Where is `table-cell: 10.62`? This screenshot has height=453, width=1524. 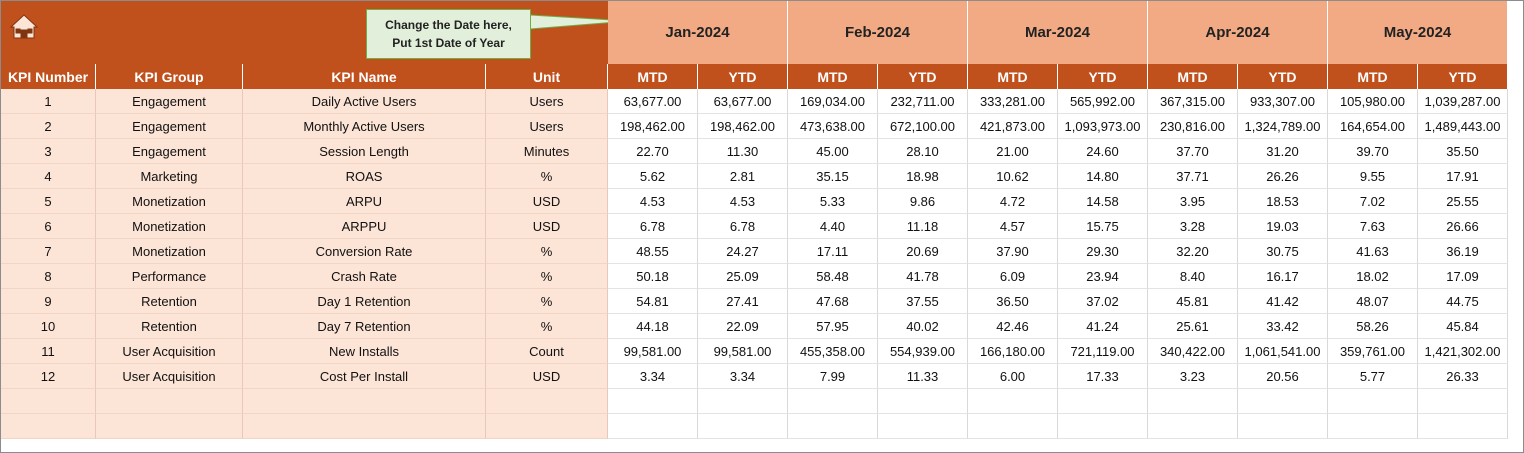 table-cell: 10.62 is located at coordinates (1013, 176).